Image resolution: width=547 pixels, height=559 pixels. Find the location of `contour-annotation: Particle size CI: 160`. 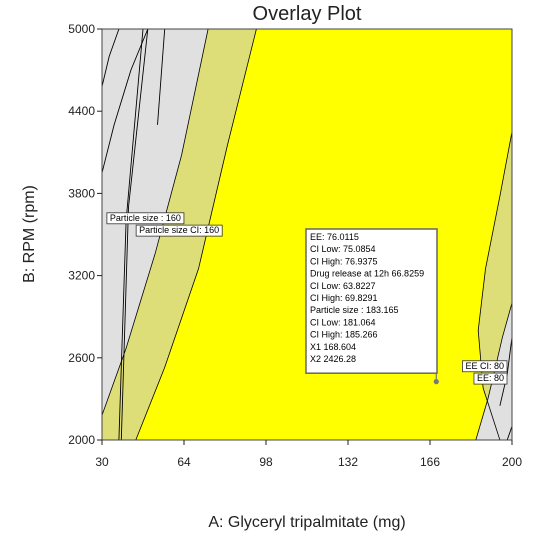

contour-annotation: Particle size CI: 160 is located at coordinates (179, 230).